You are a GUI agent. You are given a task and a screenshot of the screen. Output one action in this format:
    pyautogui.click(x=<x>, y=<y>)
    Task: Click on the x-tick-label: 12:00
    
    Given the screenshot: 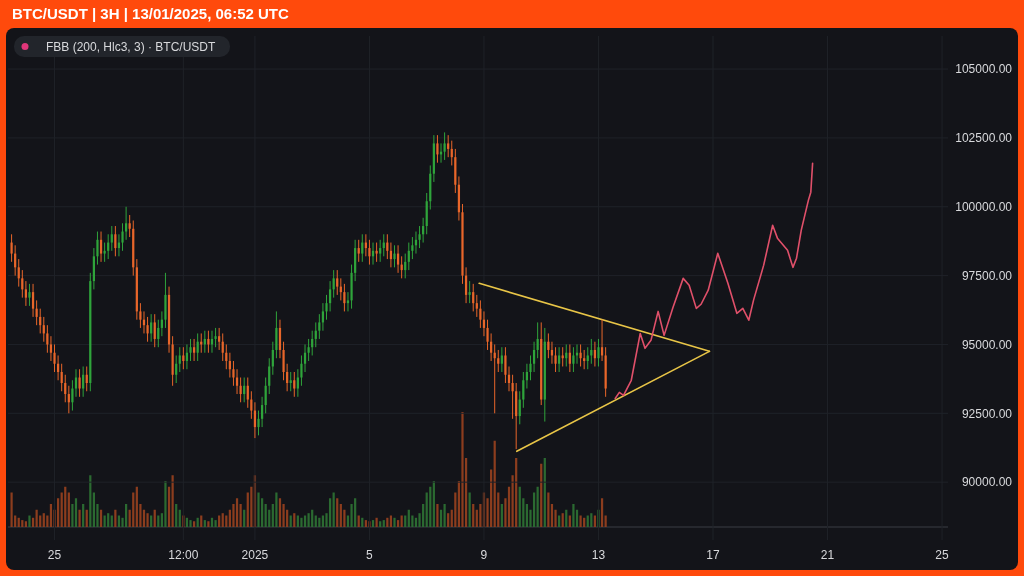 What is the action you would take?
    pyautogui.click(x=183, y=555)
    